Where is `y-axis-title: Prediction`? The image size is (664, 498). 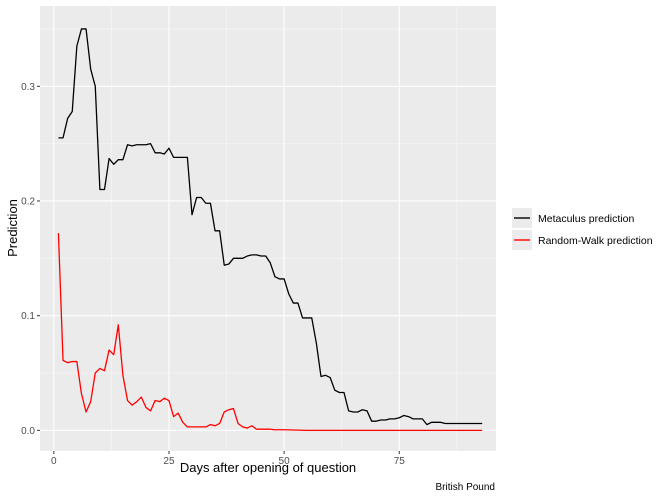
y-axis-title: Prediction is located at coordinates (12, 228).